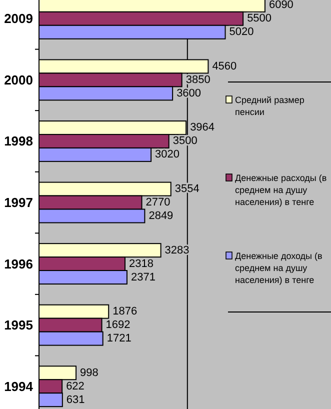 This screenshot has height=409, width=331. I want to click on y-tick-label: 2000, so click(18, 80).